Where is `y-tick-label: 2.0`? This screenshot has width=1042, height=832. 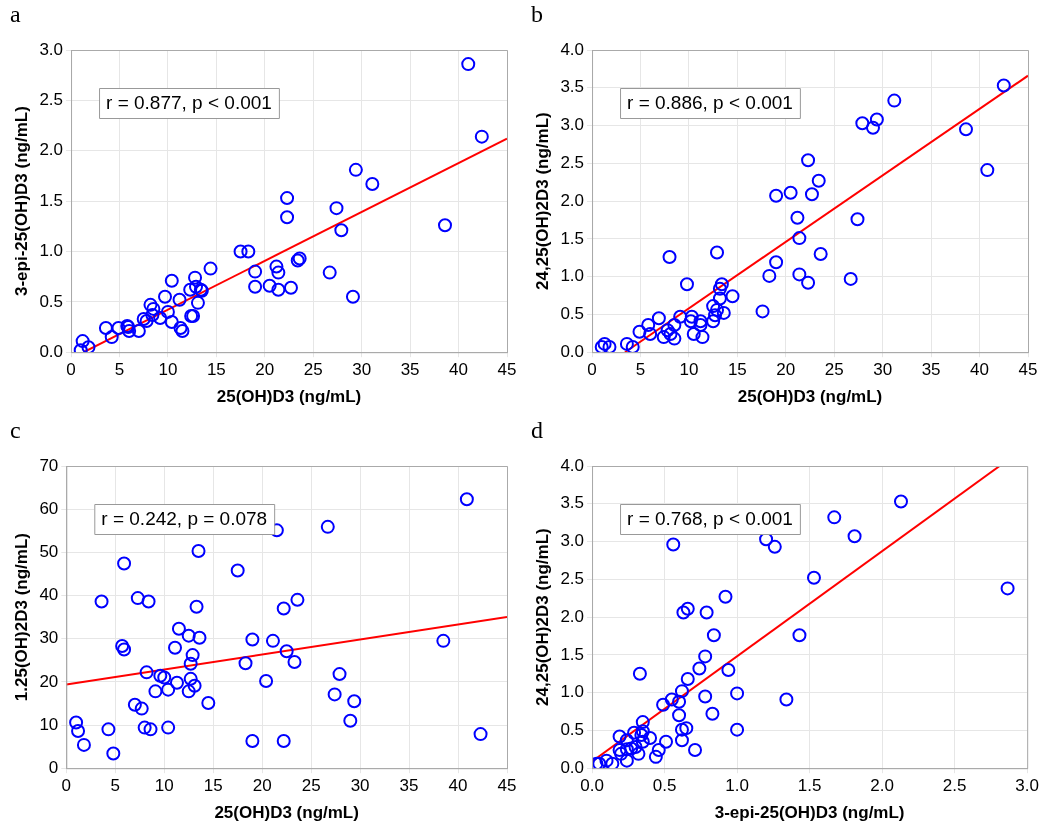 y-tick-label: 2.0 is located at coordinates (572, 200).